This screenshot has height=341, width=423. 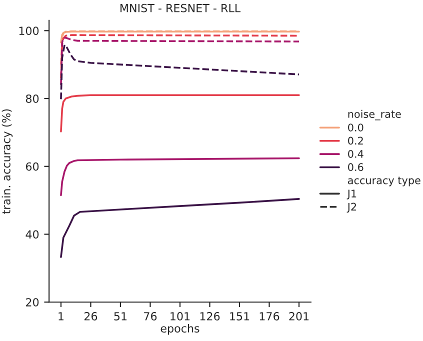 I want to click on y-tick-label: 100, so click(x=29, y=31).